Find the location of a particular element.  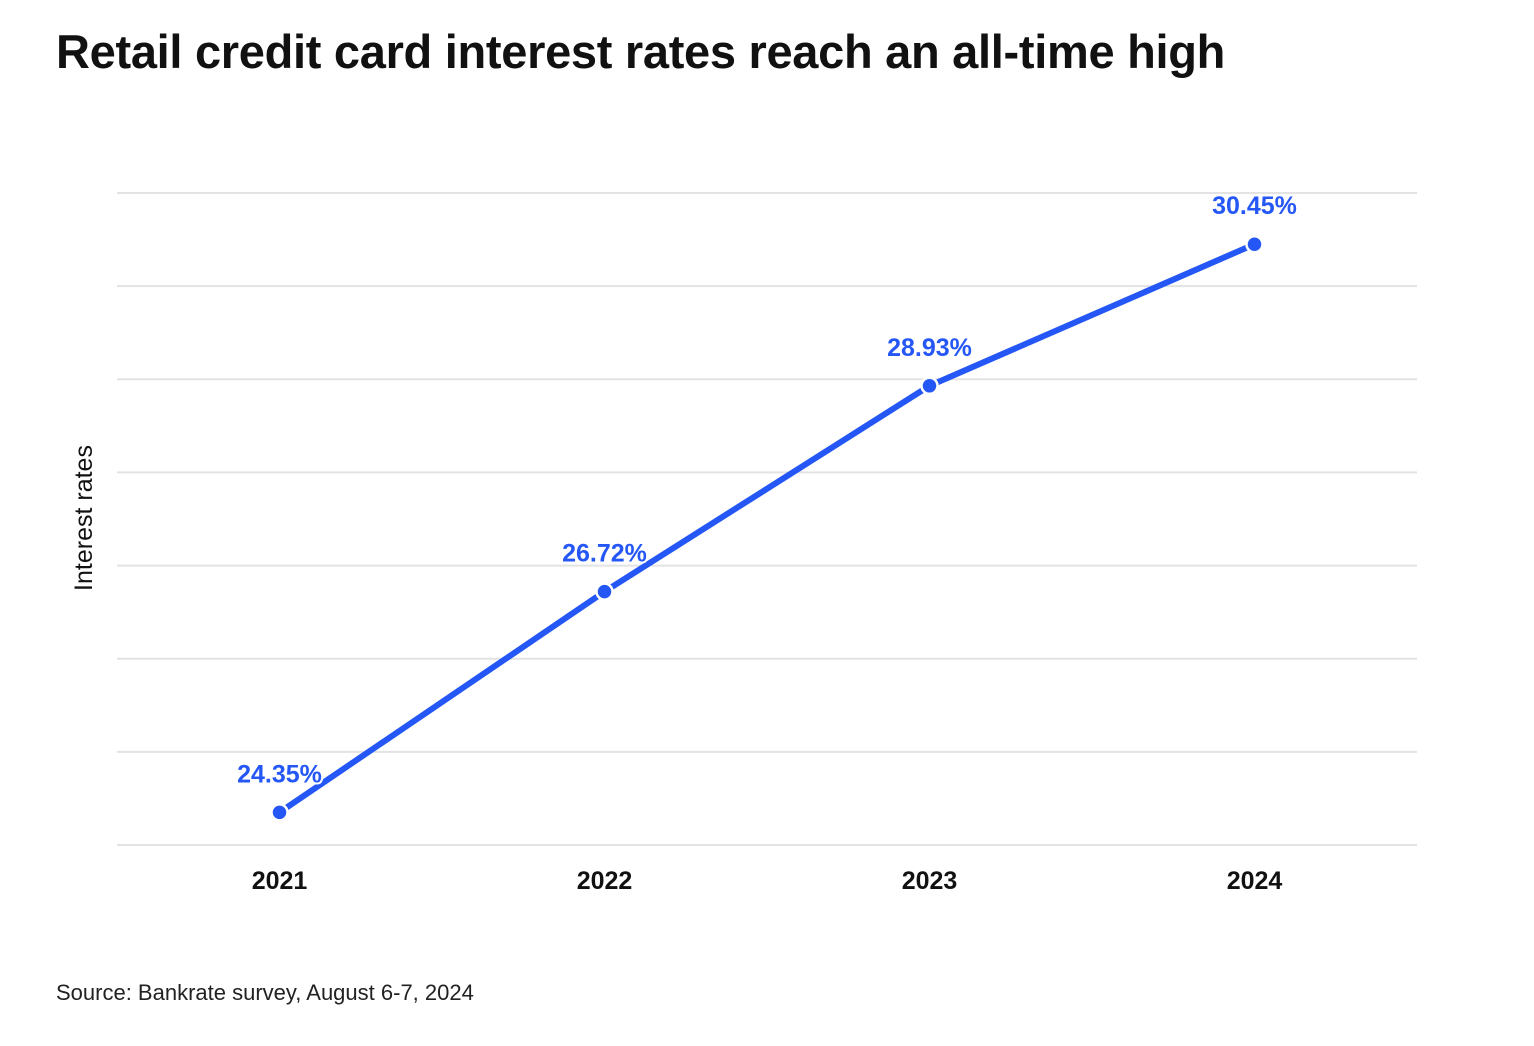

x-tick-label: 2023 is located at coordinates (930, 881).